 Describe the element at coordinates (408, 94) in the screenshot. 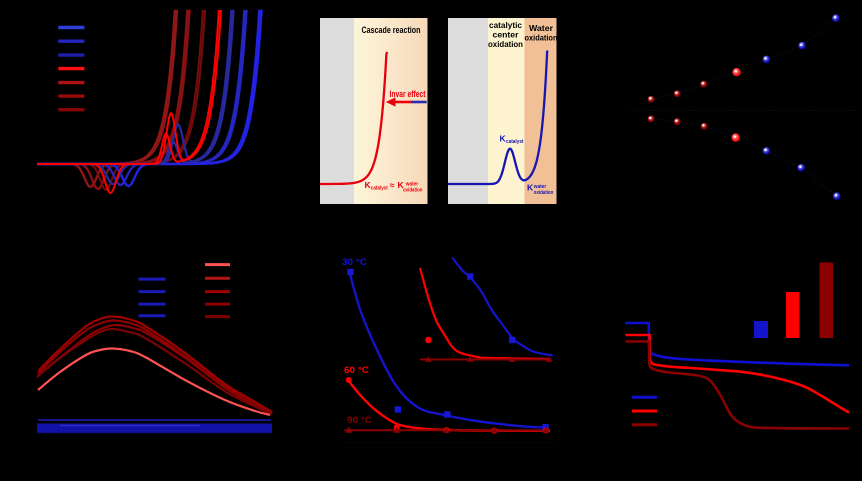

I see `svg-text: Invar effect` at that location.